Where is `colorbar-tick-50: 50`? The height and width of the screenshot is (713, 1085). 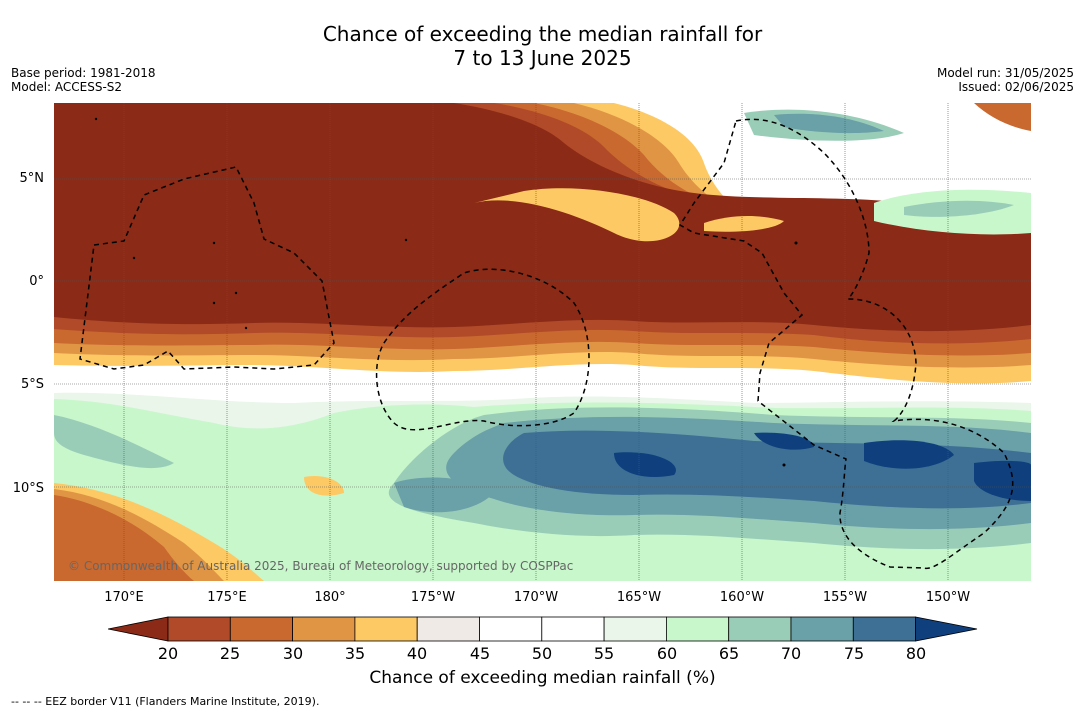
colorbar-tick-50: 50 is located at coordinates (542, 653).